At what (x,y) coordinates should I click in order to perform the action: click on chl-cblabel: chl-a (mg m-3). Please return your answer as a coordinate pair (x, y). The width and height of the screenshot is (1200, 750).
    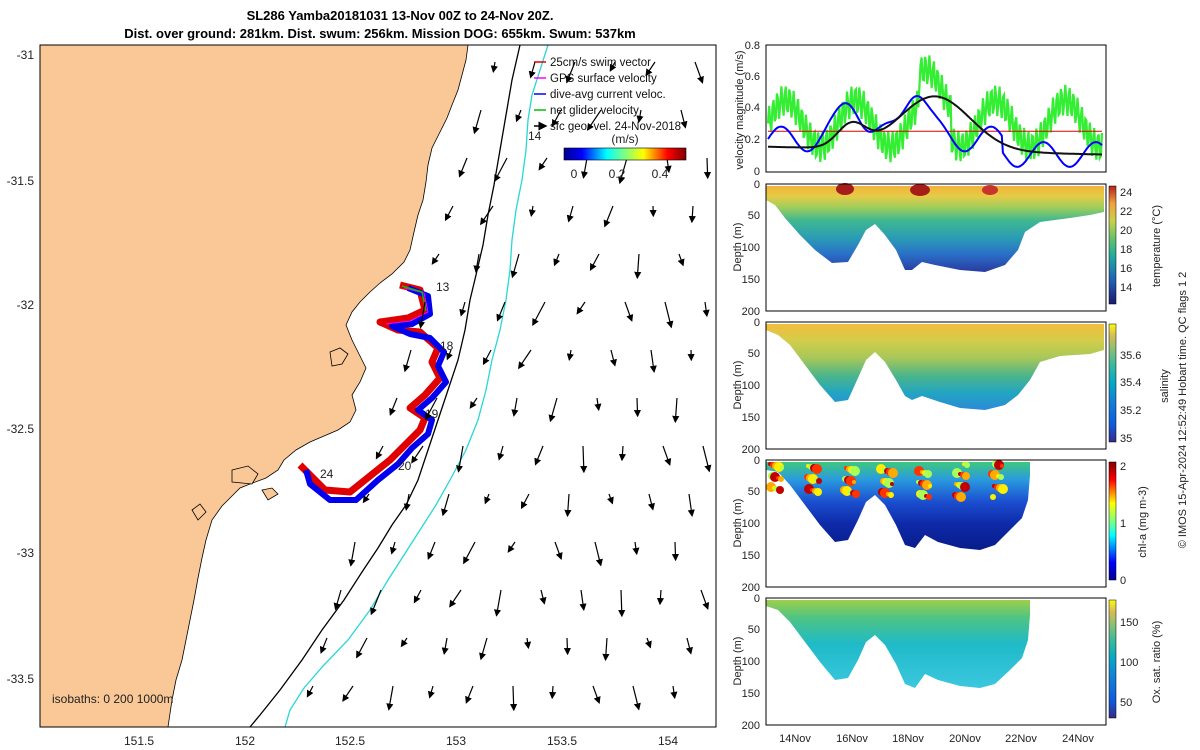
    Looking at the image, I should click on (1143, 522).